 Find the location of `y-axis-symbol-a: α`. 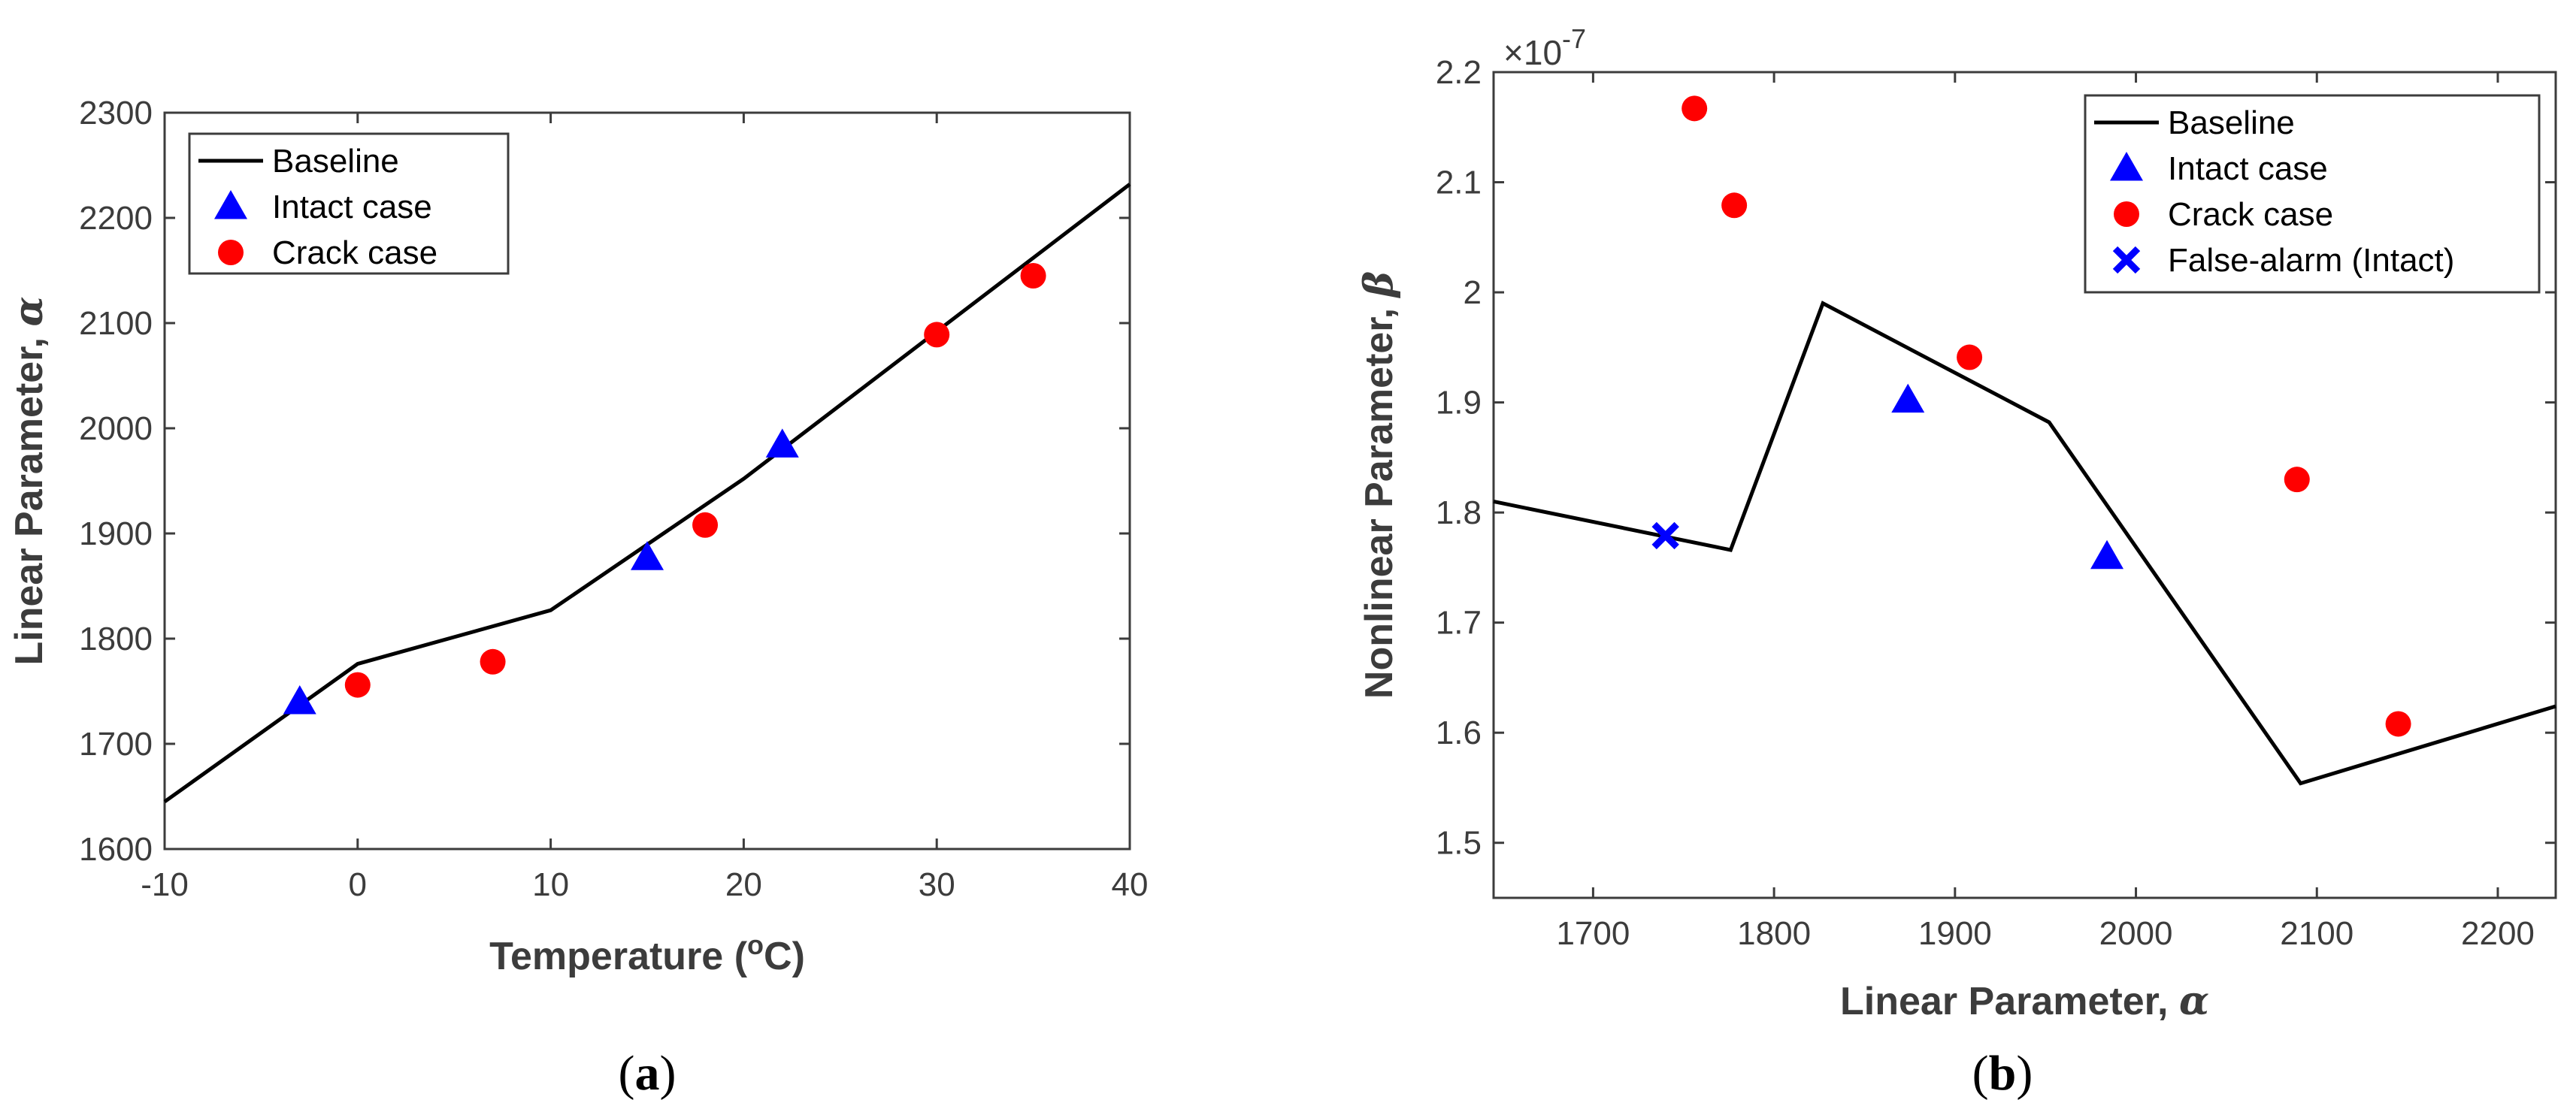

y-axis-symbol-a: α is located at coordinates (29, 312).